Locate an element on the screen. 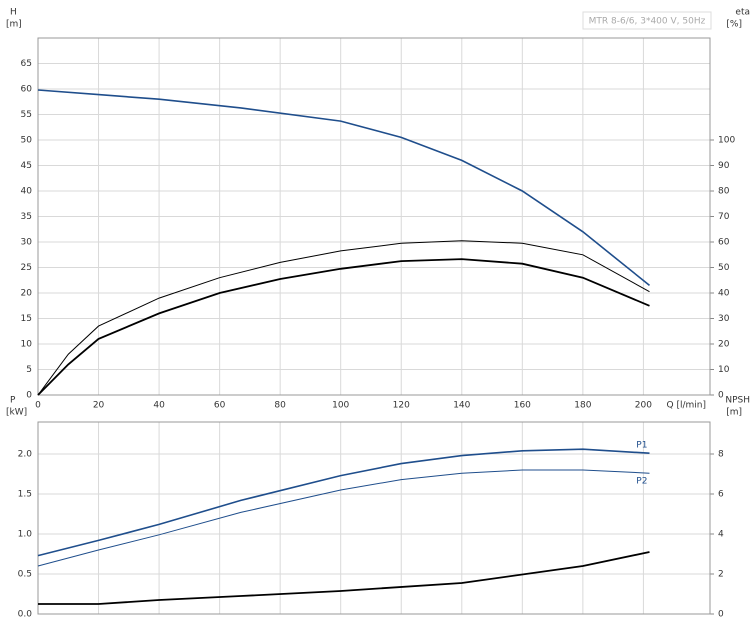 This screenshot has height=630, width=756. x-tick-label: 140 is located at coordinates (461, 406).